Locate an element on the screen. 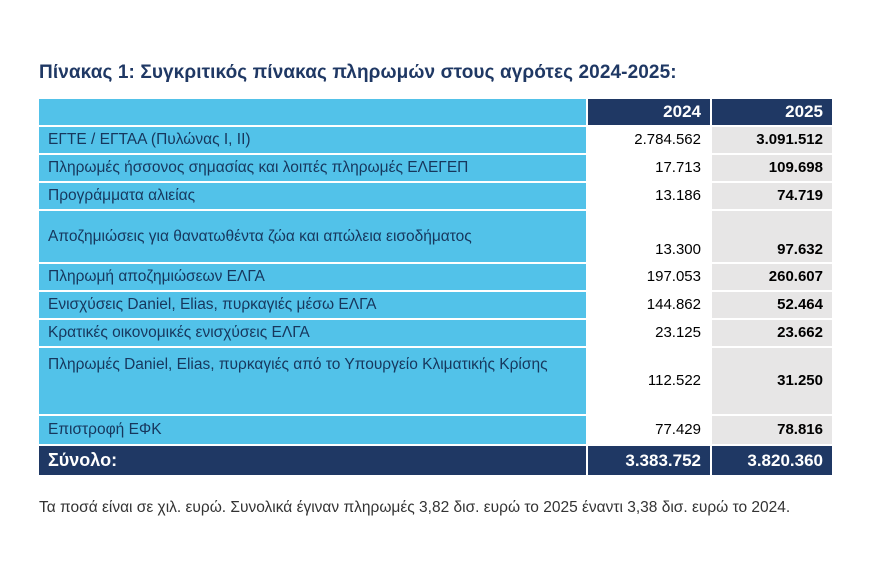  row-label: Πληρωμή αποζημιώσεων ΕΛΓΑ is located at coordinates (312, 277).